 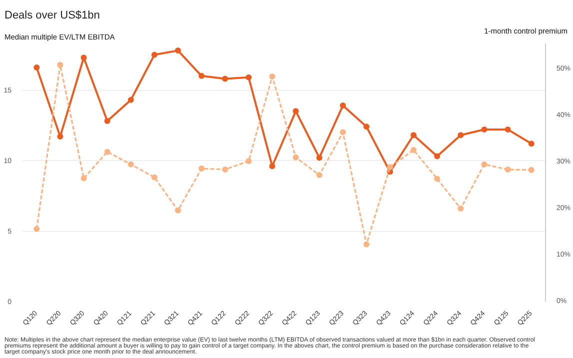 I want to click on chart-title: Deals over US$1bn, so click(x=52, y=16).